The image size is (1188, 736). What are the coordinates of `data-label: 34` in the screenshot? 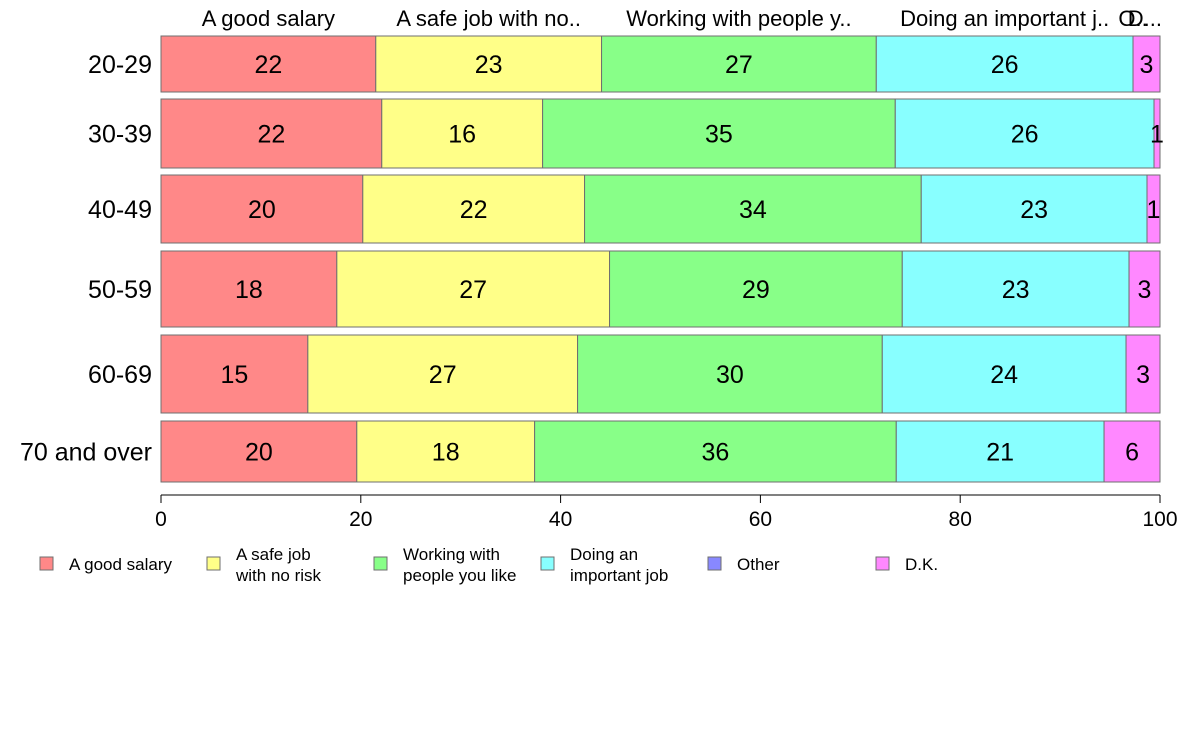 It's located at (753, 210).